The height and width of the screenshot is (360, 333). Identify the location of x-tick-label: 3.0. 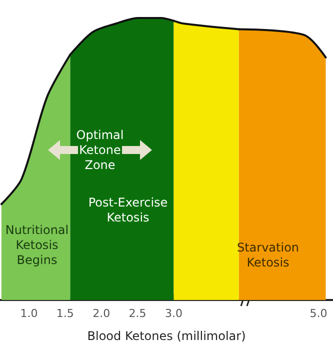
(173, 313).